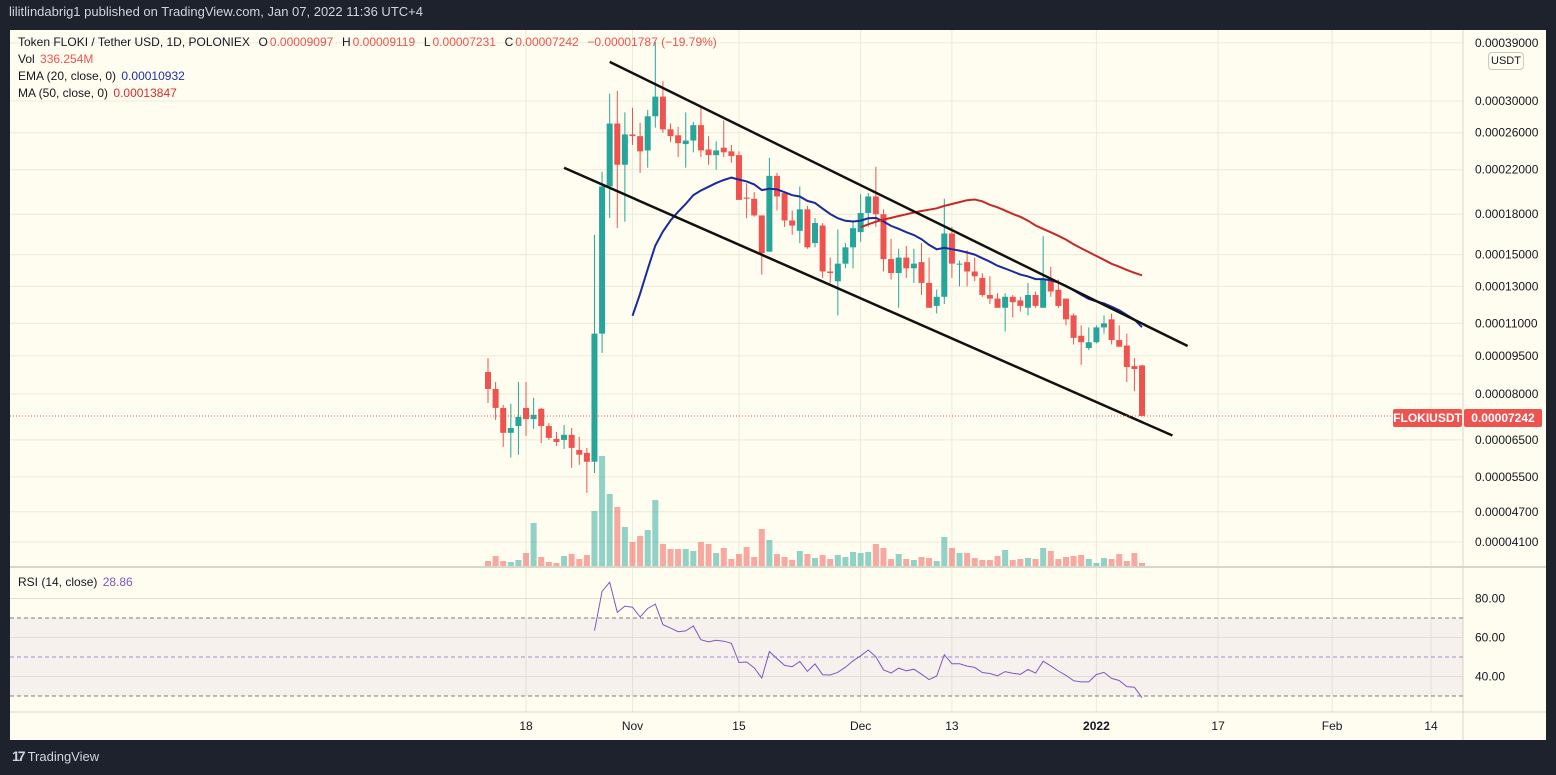 The height and width of the screenshot is (775, 1556). I want to click on ma-legend: MA (50, close, 0) 0.00013847, so click(98, 93).